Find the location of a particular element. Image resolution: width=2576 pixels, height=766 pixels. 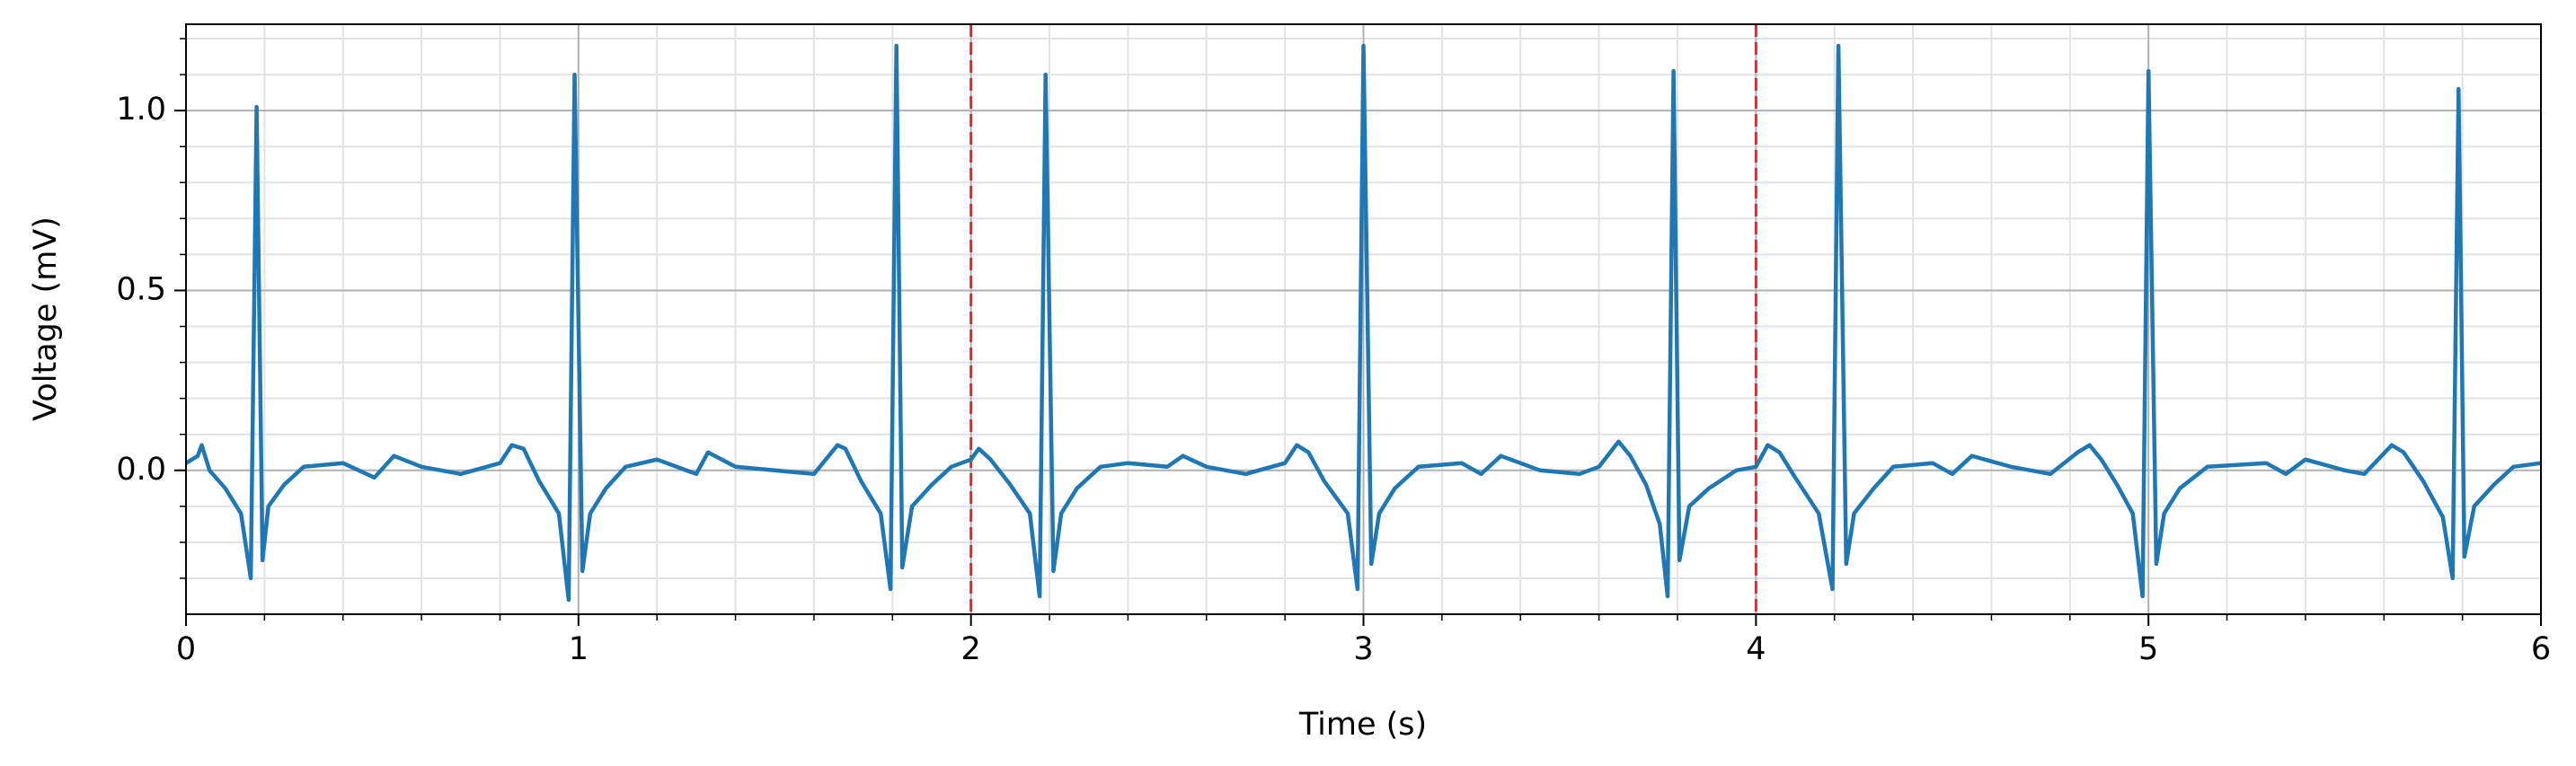

x-tick-label: 6 is located at coordinates (2541, 649).